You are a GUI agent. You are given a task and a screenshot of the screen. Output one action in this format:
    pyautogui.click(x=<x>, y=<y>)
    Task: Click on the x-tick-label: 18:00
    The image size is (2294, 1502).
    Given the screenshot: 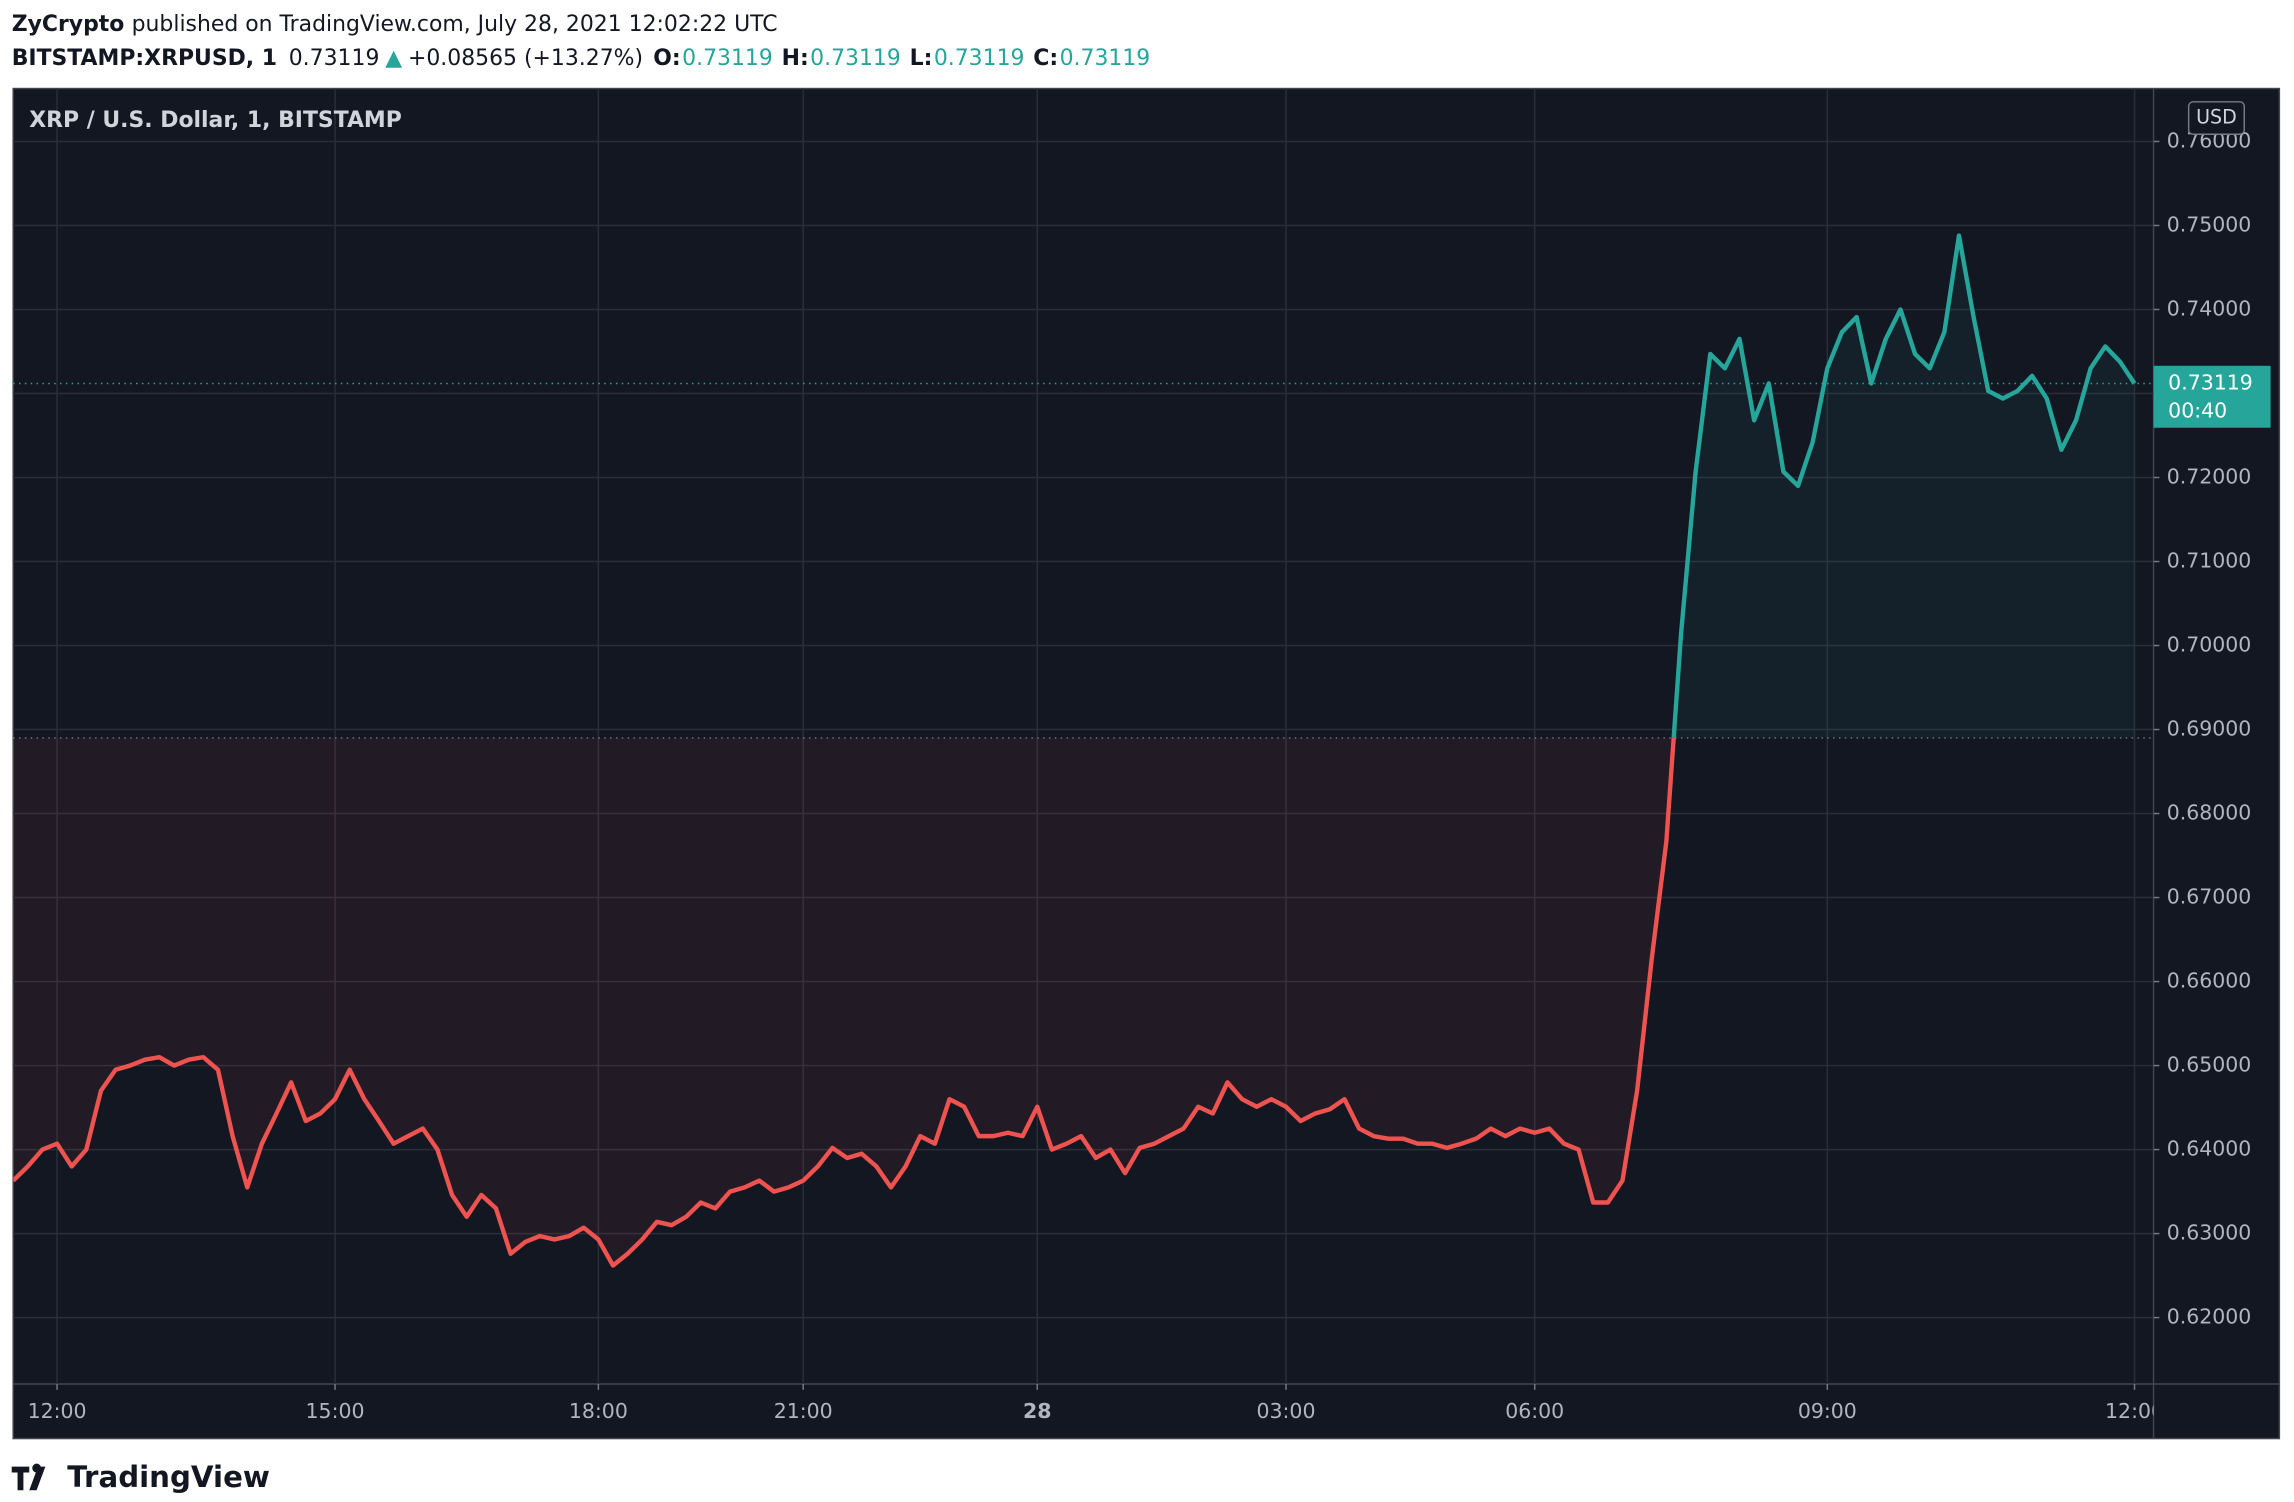 What is the action you would take?
    pyautogui.click(x=598, y=1411)
    